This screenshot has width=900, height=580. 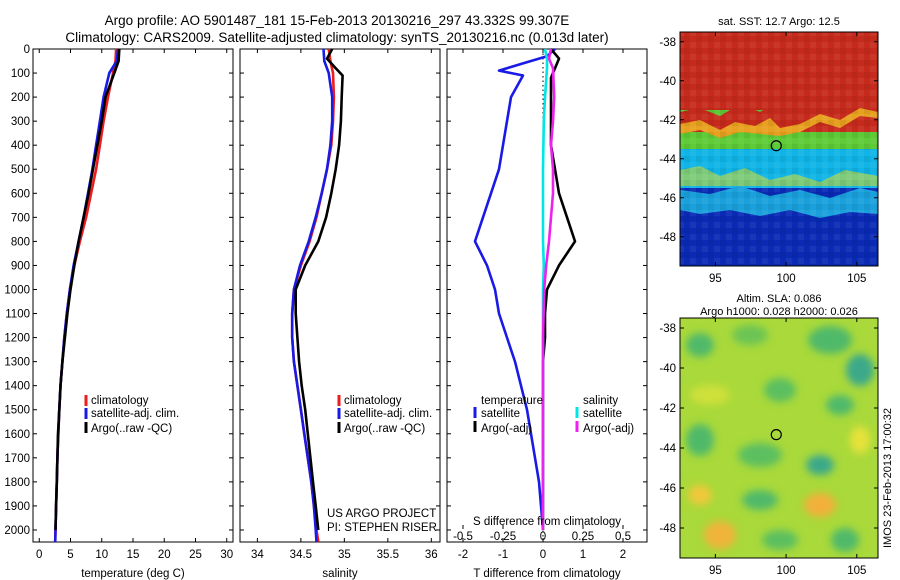 What do you see at coordinates (17, 387) in the screenshot?
I see `y-tick-label: 1400` at bounding box center [17, 387].